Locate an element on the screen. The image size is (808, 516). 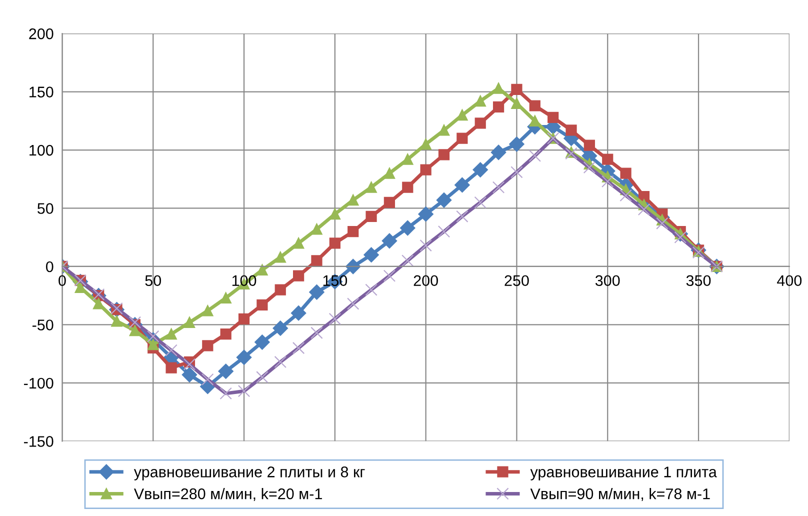
x-tick-label: 0 is located at coordinates (62, 280).